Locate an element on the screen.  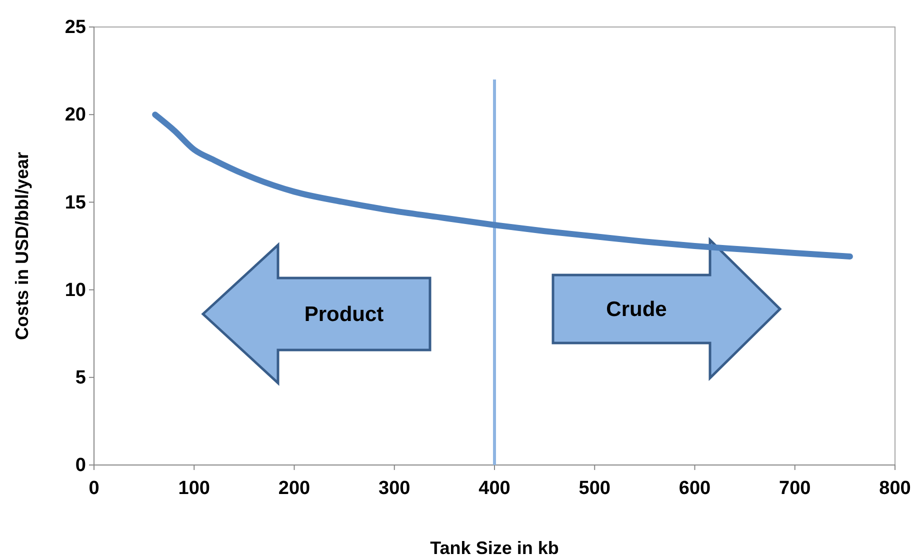
y-tick-label: 0 is located at coordinates (80, 465).